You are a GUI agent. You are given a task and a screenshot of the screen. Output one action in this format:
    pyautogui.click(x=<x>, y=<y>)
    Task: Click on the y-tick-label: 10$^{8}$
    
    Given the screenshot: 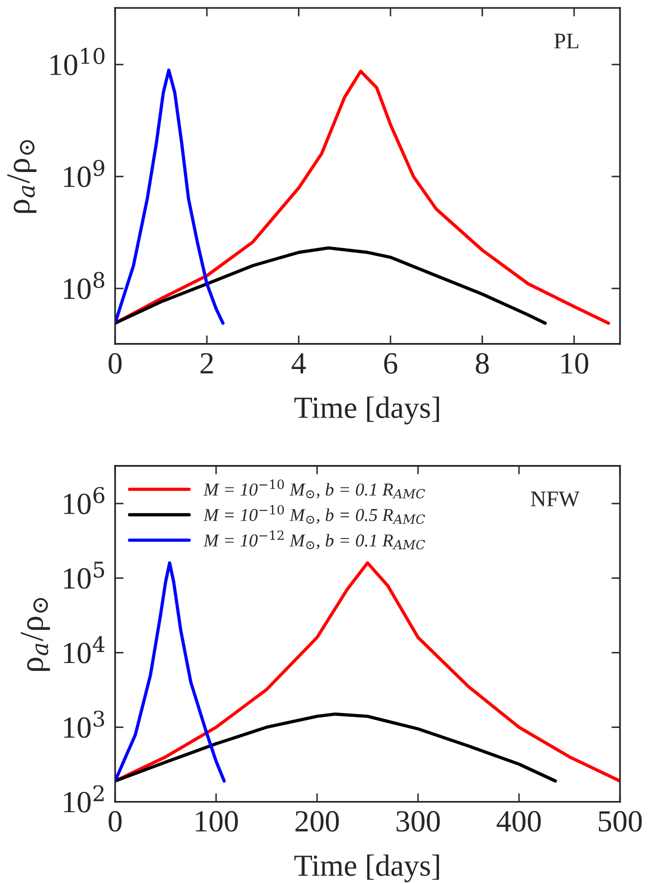 What is the action you would take?
    pyautogui.click(x=84, y=286)
    